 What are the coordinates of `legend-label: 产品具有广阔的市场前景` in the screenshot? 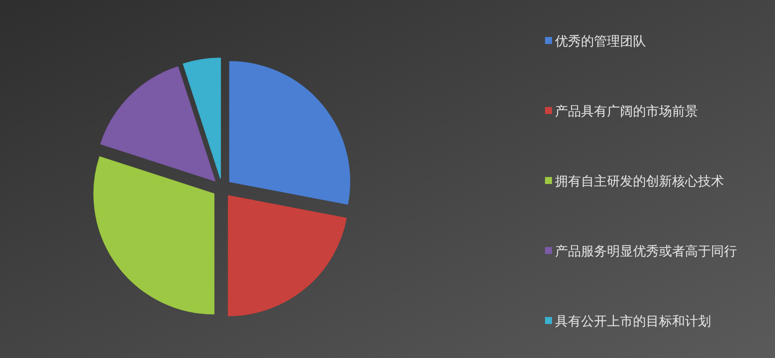 It's located at (626, 112).